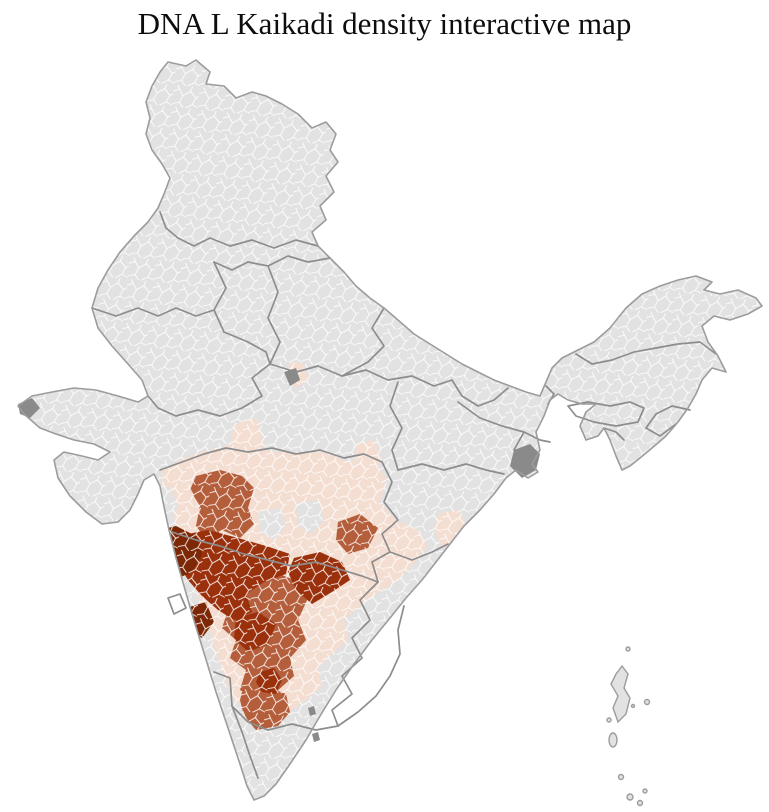 The width and height of the screenshot is (769, 812). Describe the element at coordinates (628, 726) in the screenshot. I see `andaman-nicobar-islands` at that location.